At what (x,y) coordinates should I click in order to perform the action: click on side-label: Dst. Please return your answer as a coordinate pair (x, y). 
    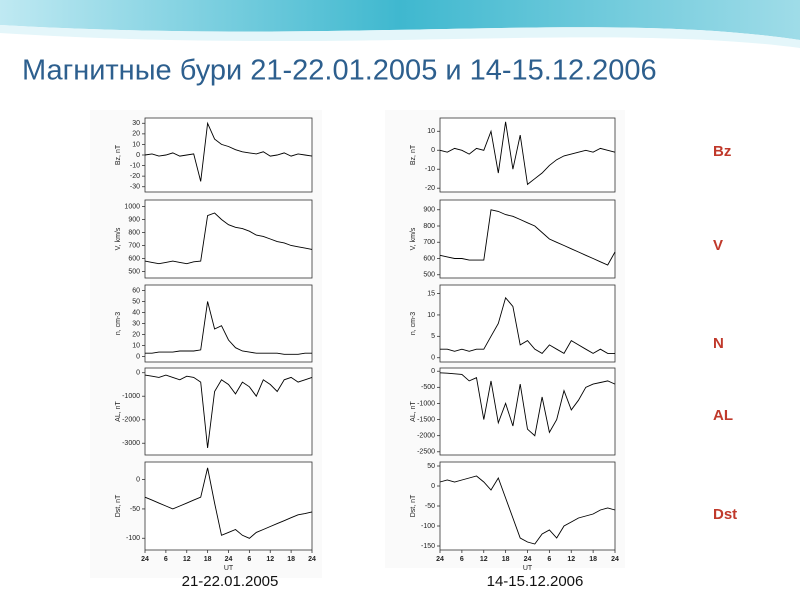
    Looking at the image, I should click on (725, 514).